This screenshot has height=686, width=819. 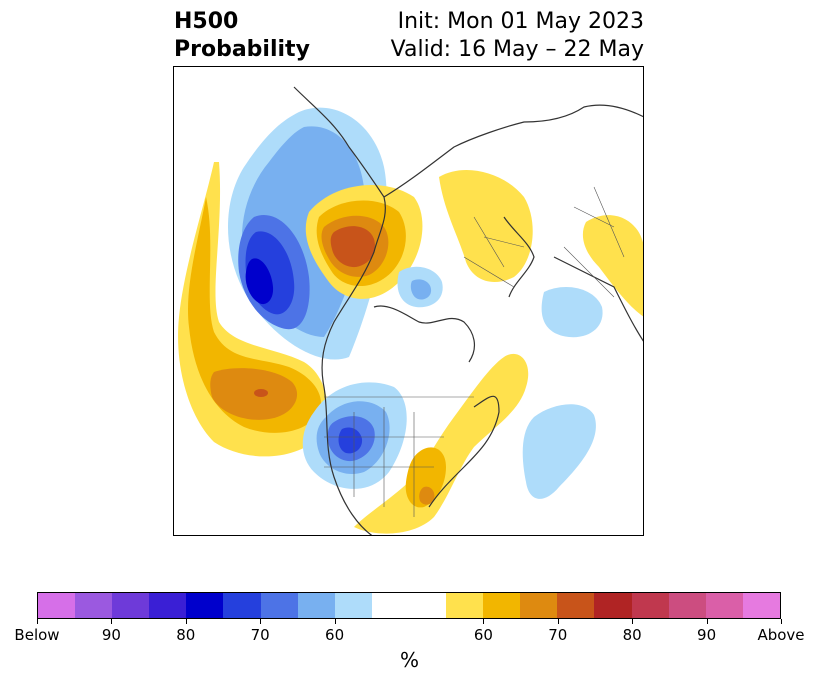 I want to click on above-anomaly-europe, so click(x=541, y=243).